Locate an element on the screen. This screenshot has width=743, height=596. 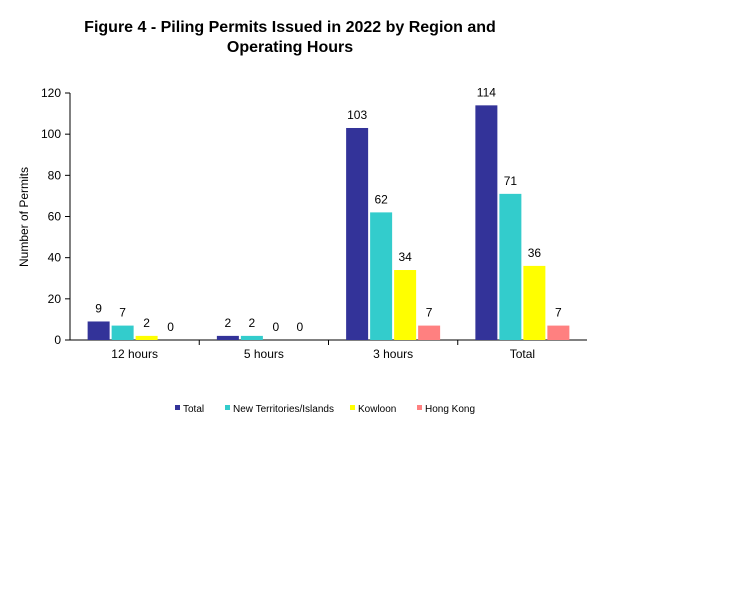
y-tick-label: 100 is located at coordinates (51, 134).